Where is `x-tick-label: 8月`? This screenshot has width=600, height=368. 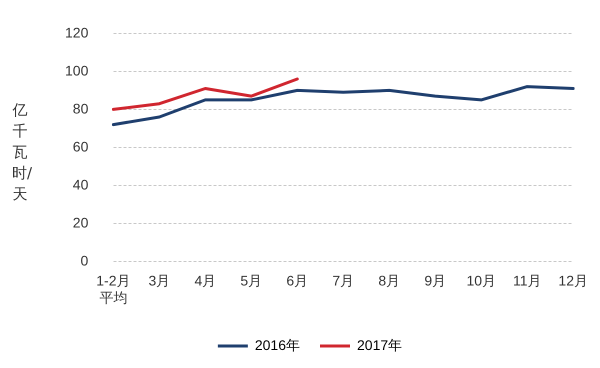 x-tick-label: 8月 is located at coordinates (389, 280).